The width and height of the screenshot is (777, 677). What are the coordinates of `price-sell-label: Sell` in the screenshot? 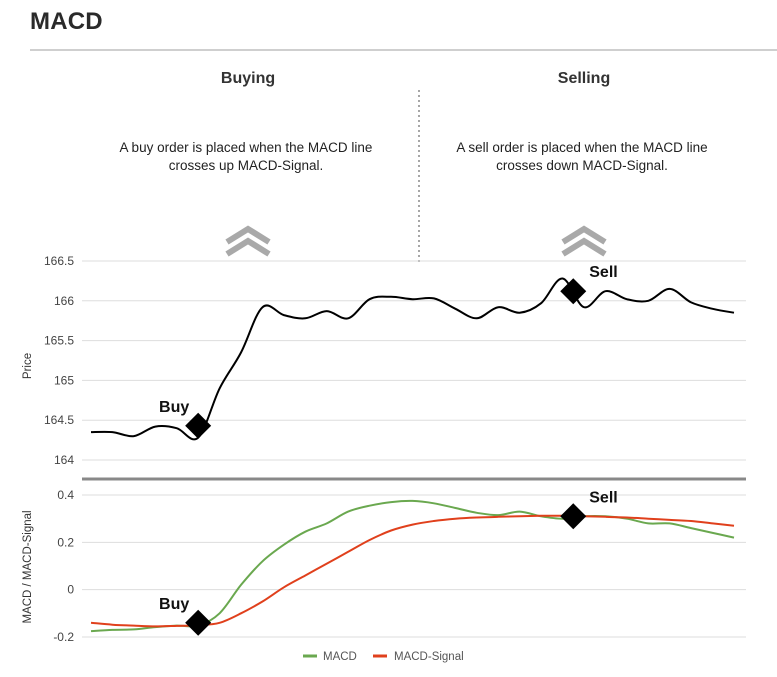 It's located at (603, 272).